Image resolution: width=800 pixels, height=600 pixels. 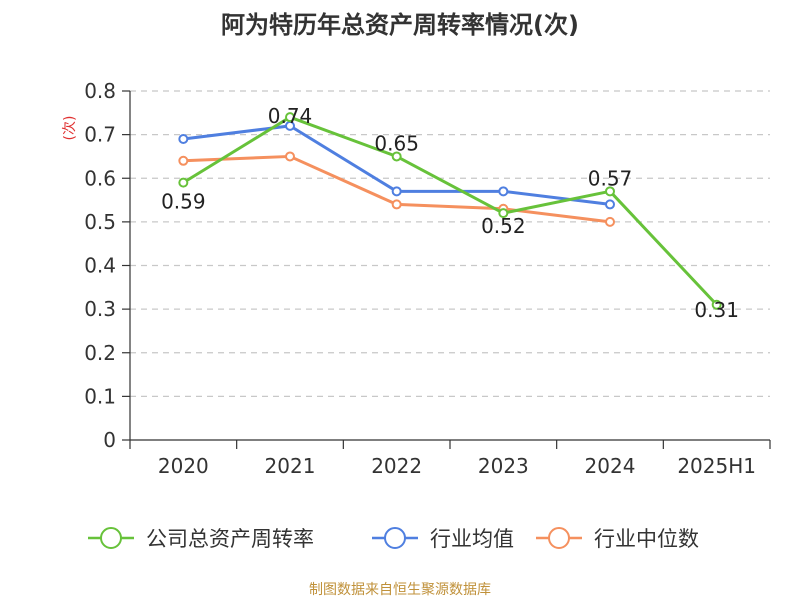 I want to click on x-tick-label: 2023, so click(x=503, y=466).